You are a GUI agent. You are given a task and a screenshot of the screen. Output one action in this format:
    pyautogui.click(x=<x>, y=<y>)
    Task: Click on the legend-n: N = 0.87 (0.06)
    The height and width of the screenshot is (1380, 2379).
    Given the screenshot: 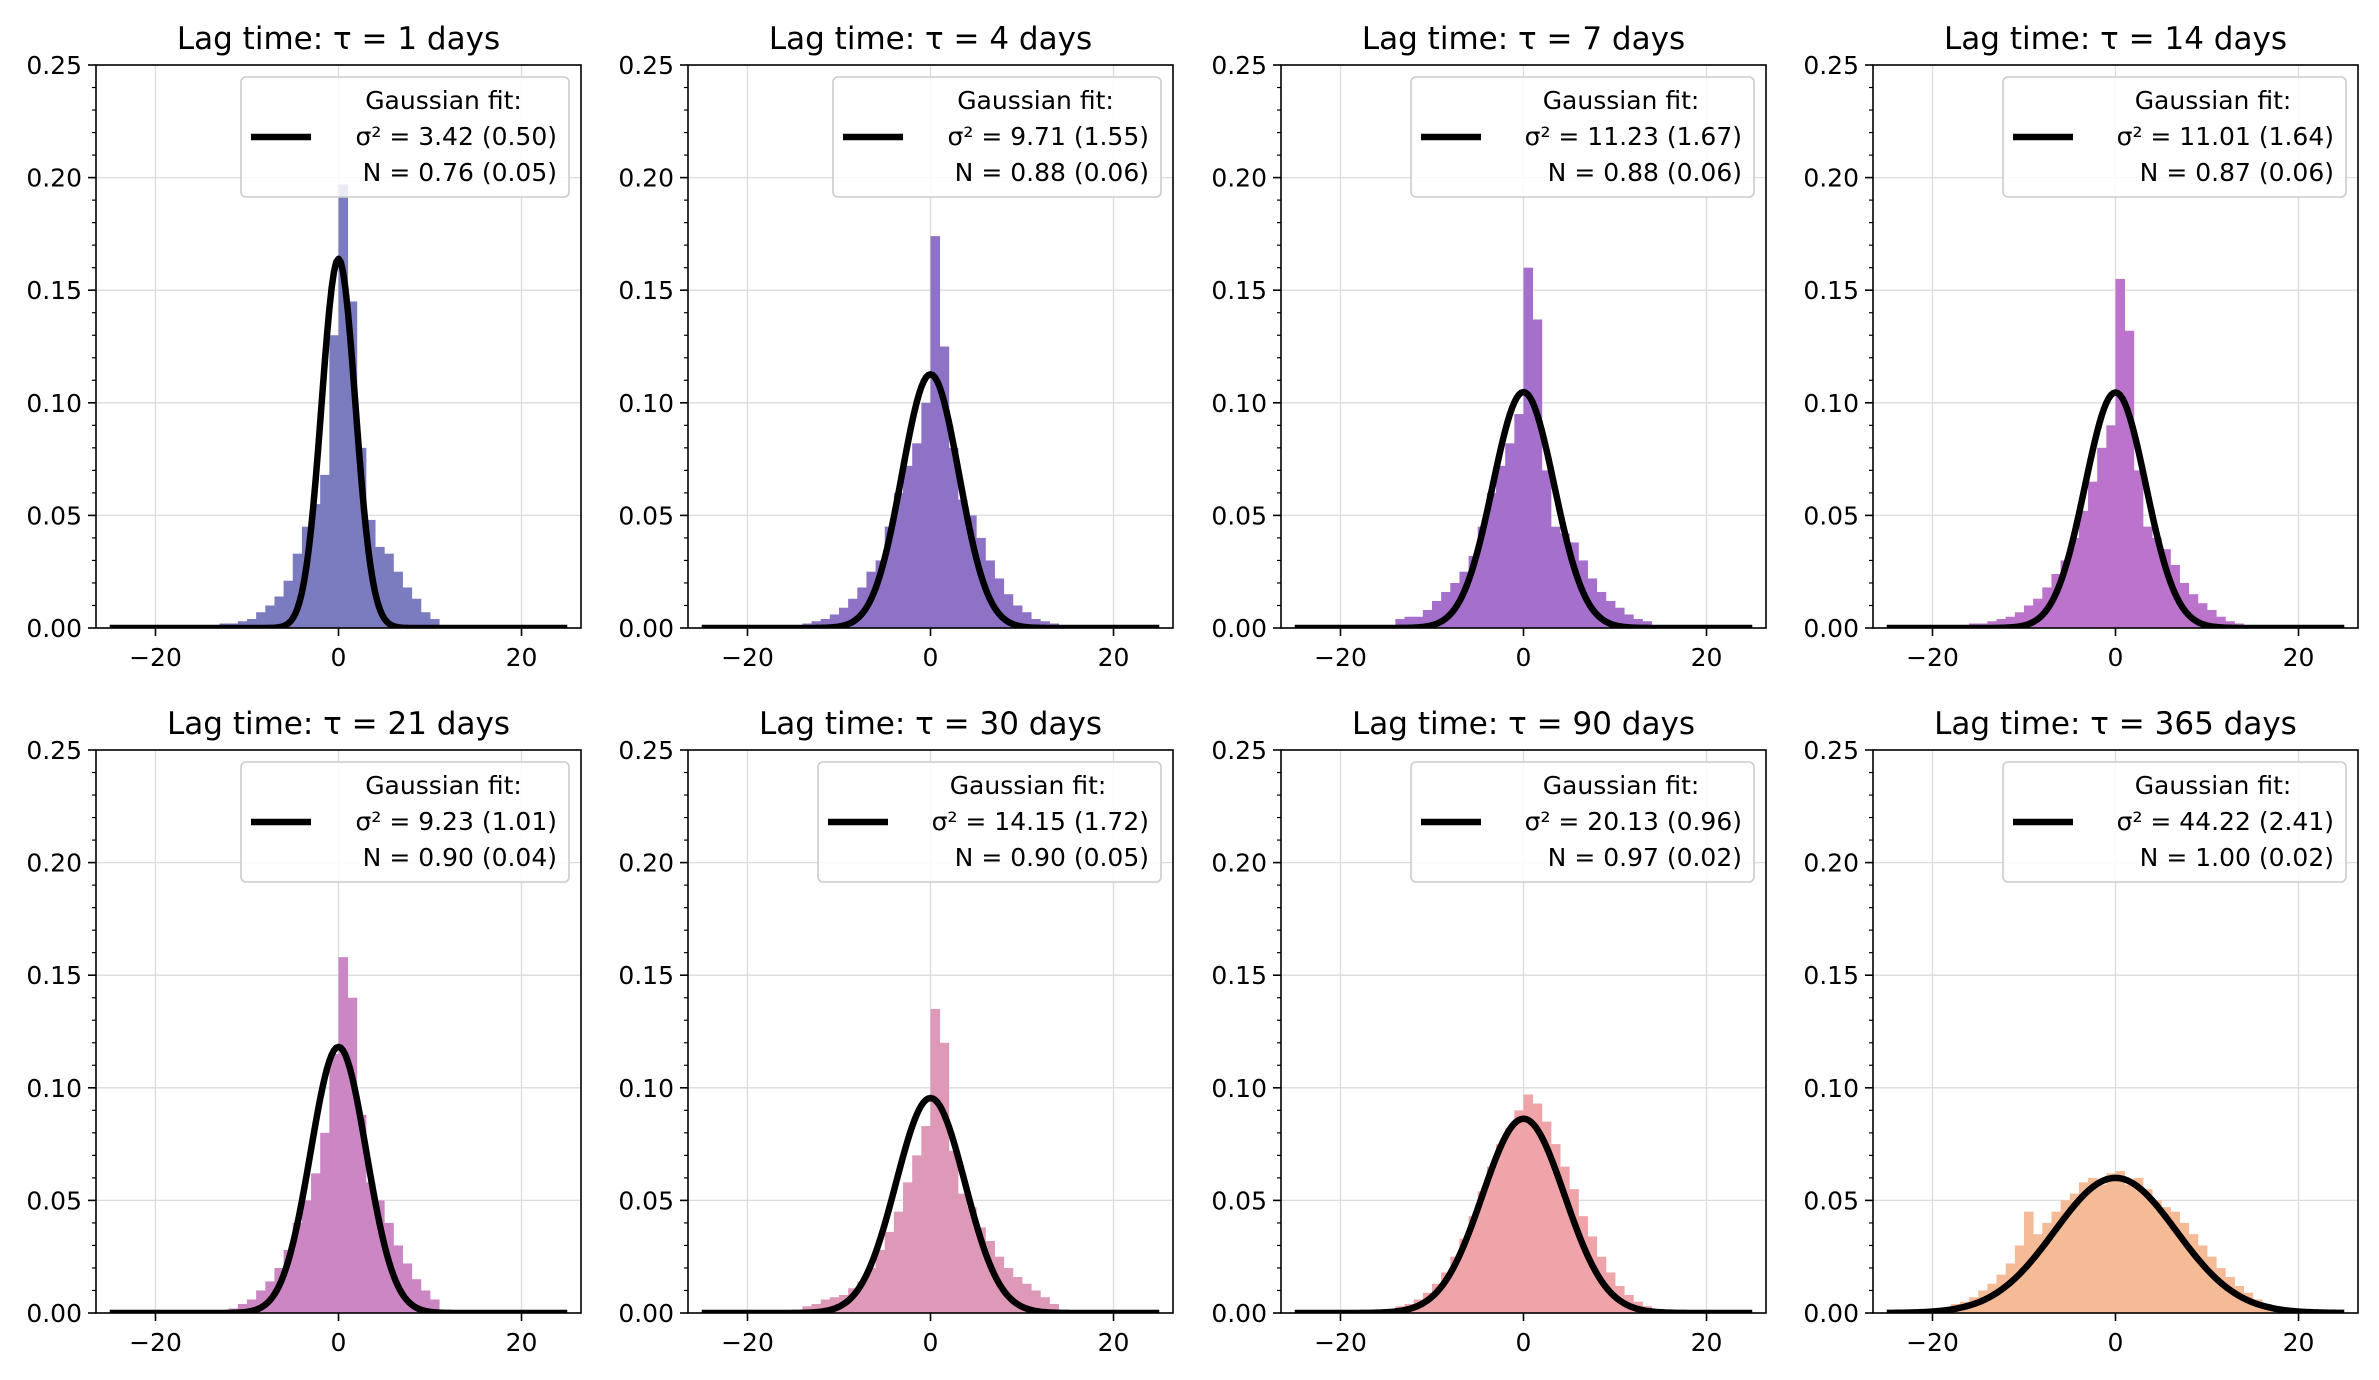 What is the action you would take?
    pyautogui.click(x=2237, y=172)
    